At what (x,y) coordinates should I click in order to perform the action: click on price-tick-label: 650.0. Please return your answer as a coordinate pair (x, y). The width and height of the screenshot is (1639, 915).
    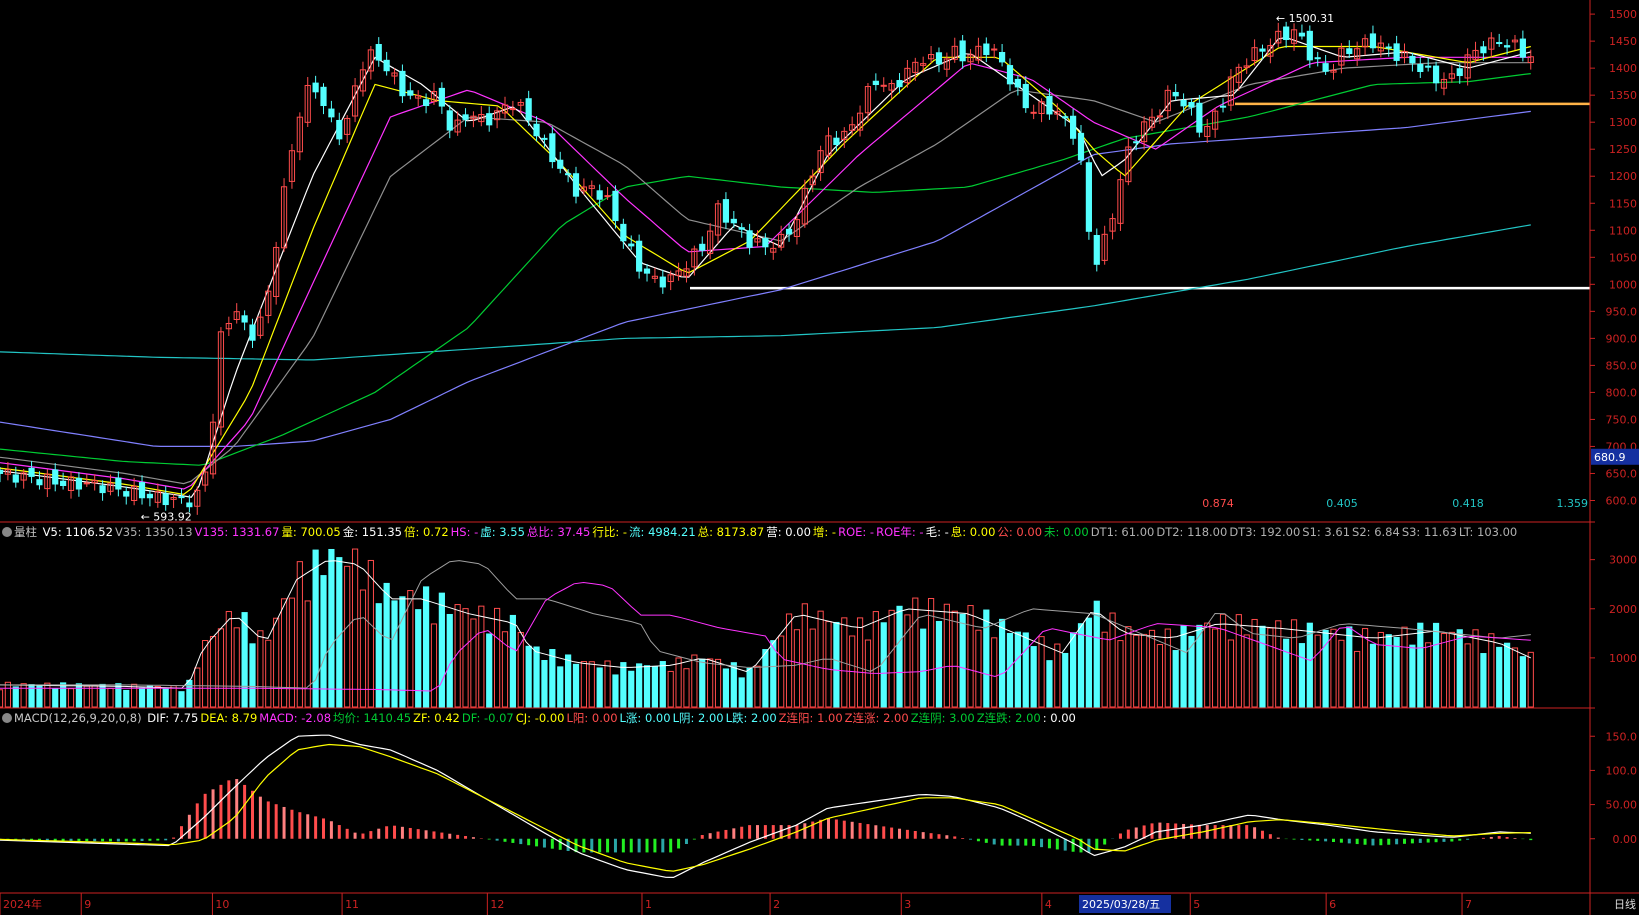
    Looking at the image, I should click on (1622, 473).